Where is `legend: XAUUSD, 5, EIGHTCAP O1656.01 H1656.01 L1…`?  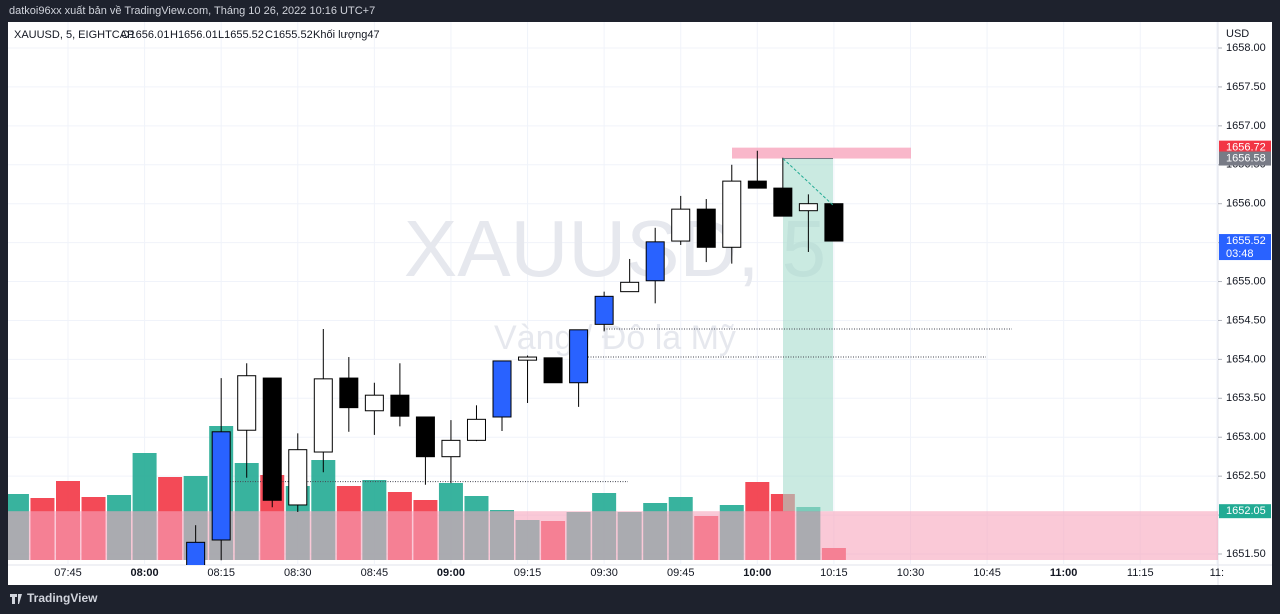
legend: XAUUSD, 5, EIGHTCAP O1656.01 H1656.01 L1… is located at coordinates (197, 35).